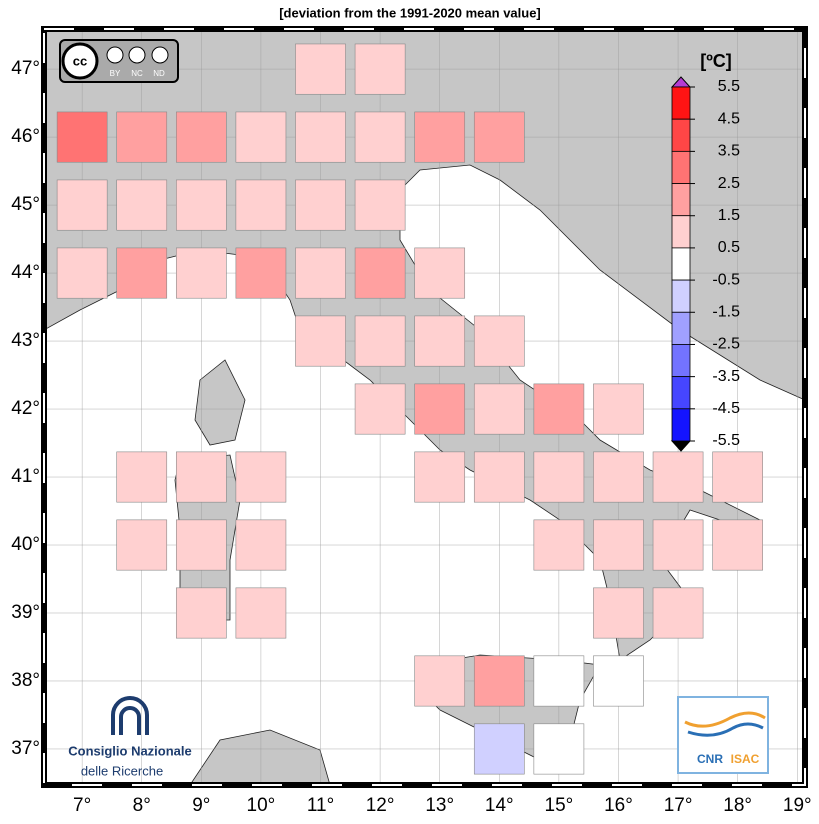  Describe the element at coordinates (25, 68) in the screenshot. I see `y-tick-label: 47°` at that location.